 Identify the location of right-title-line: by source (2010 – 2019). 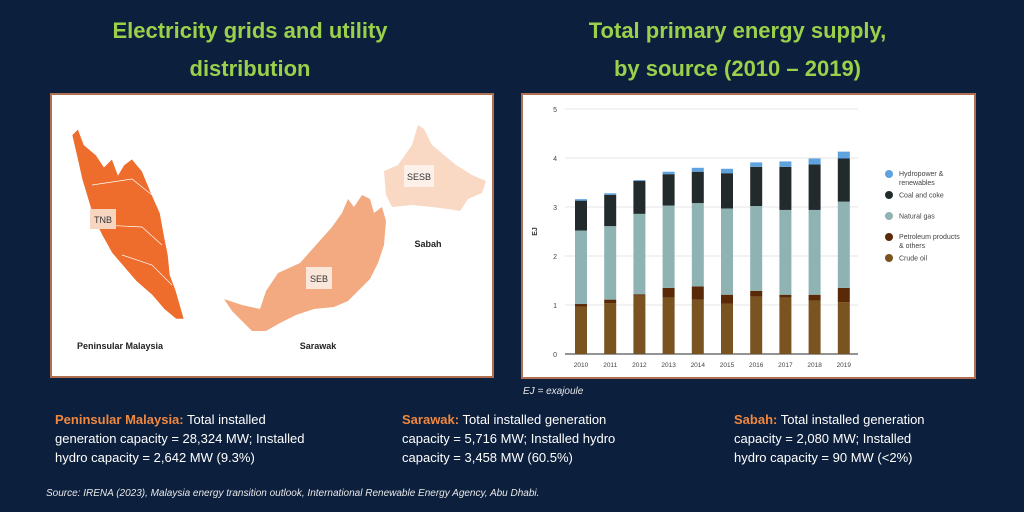
(737, 68).